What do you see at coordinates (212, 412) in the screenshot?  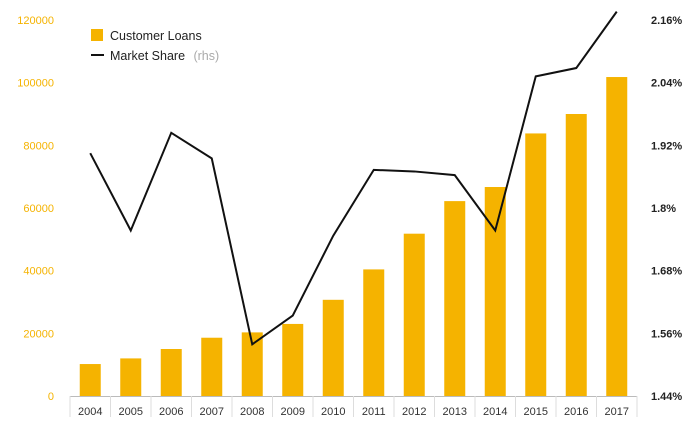 I see `x-tick-label-2007: 2007` at bounding box center [212, 412].